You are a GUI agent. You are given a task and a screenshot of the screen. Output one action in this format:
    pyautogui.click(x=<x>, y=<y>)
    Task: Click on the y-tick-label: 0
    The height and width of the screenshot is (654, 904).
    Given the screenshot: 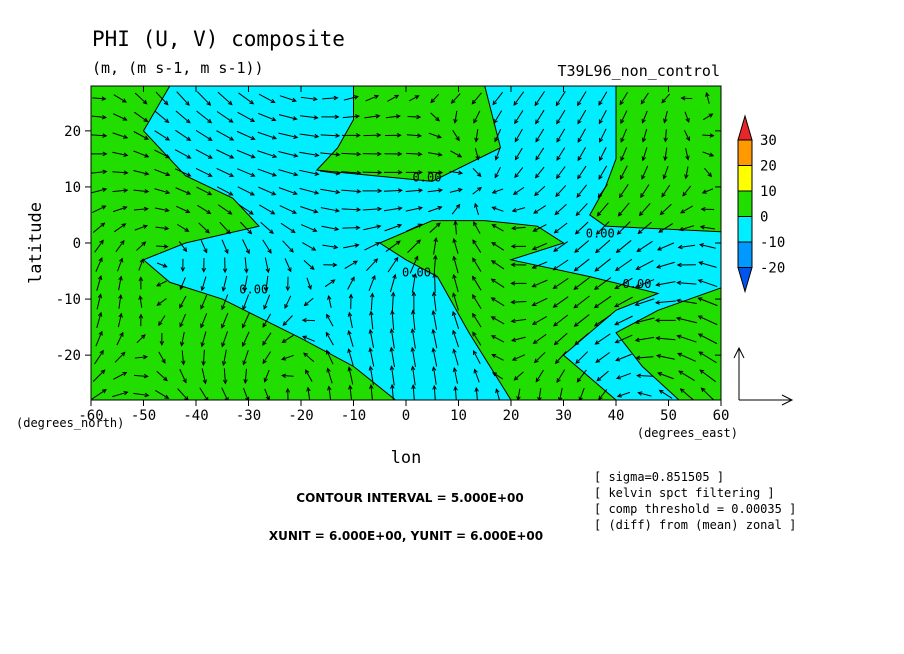 What is the action you would take?
    pyautogui.click(x=77, y=244)
    